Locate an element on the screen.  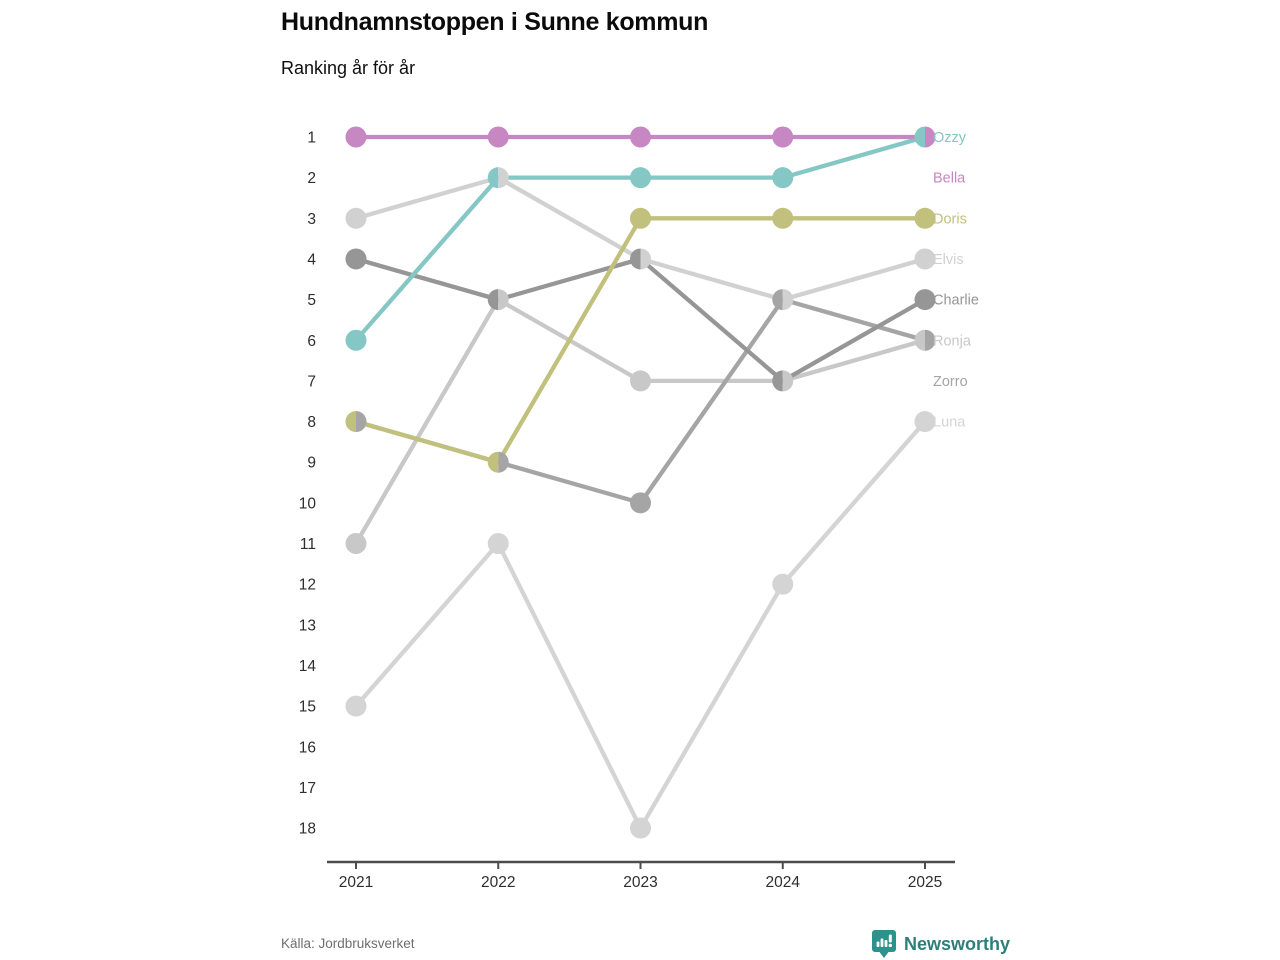
data-point-half-ozzy-2022 is located at coordinates (493, 178).